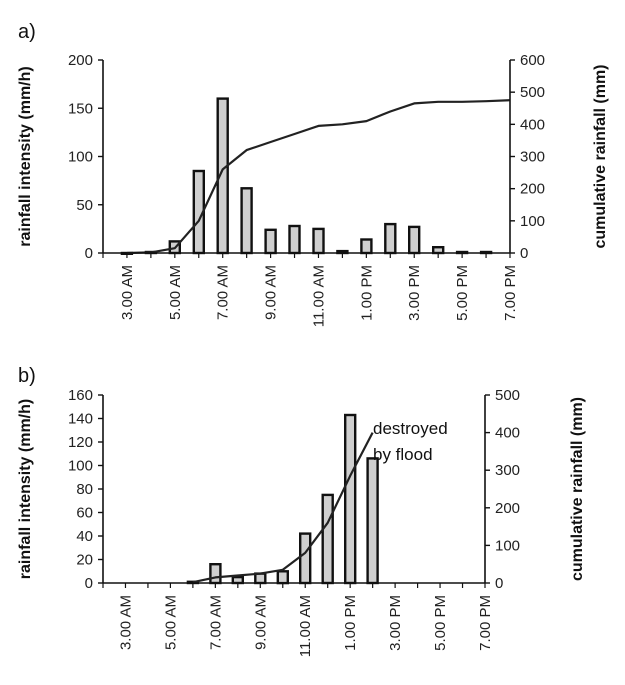 This screenshot has height=685, width=625. What do you see at coordinates (84, 536) in the screenshot?
I see `y-tick-label: 40` at bounding box center [84, 536].